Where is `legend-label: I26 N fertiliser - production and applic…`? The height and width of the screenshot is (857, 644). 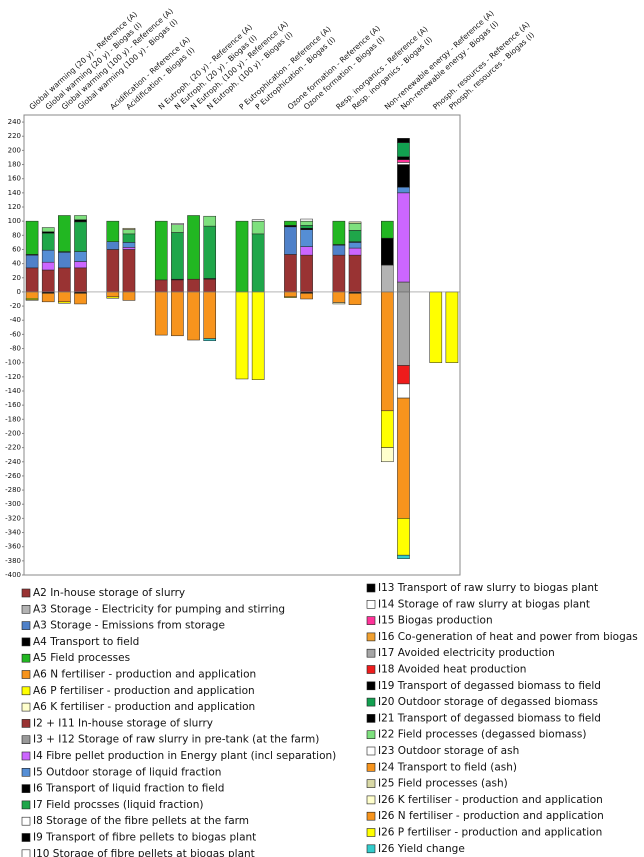
legend-label: I26 N fertiliser - production and applic… is located at coordinates (491, 816).